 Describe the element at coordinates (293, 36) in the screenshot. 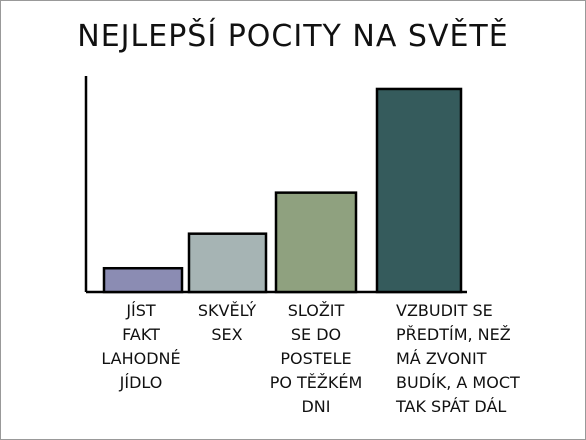

I see `chart-title: NEJLEPŠÍ POCITY NA SVĚTĚ` at that location.